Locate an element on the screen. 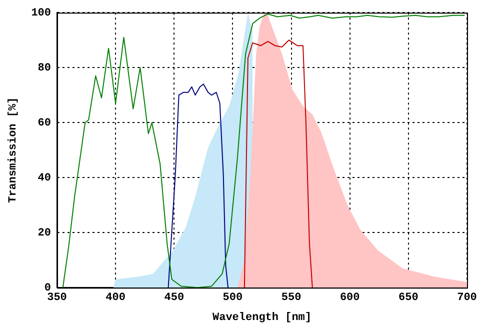 The image size is (487, 332). x-tick-label: 350 is located at coordinates (57, 298).